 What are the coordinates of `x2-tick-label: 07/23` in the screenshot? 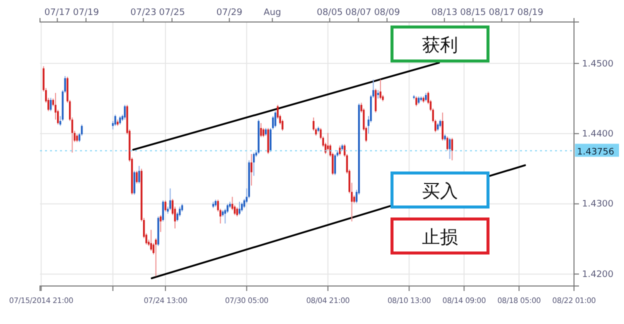 It's located at (143, 13).